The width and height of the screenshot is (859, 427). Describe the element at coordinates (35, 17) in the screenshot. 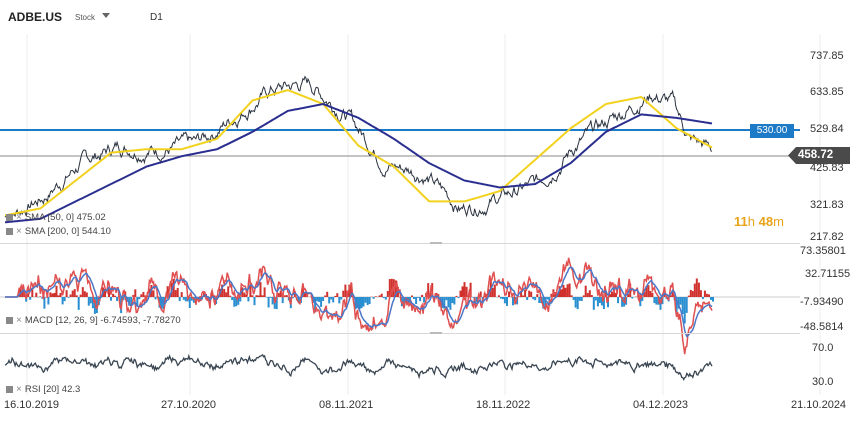

I see `symbol-title: ADBE.US` at that location.